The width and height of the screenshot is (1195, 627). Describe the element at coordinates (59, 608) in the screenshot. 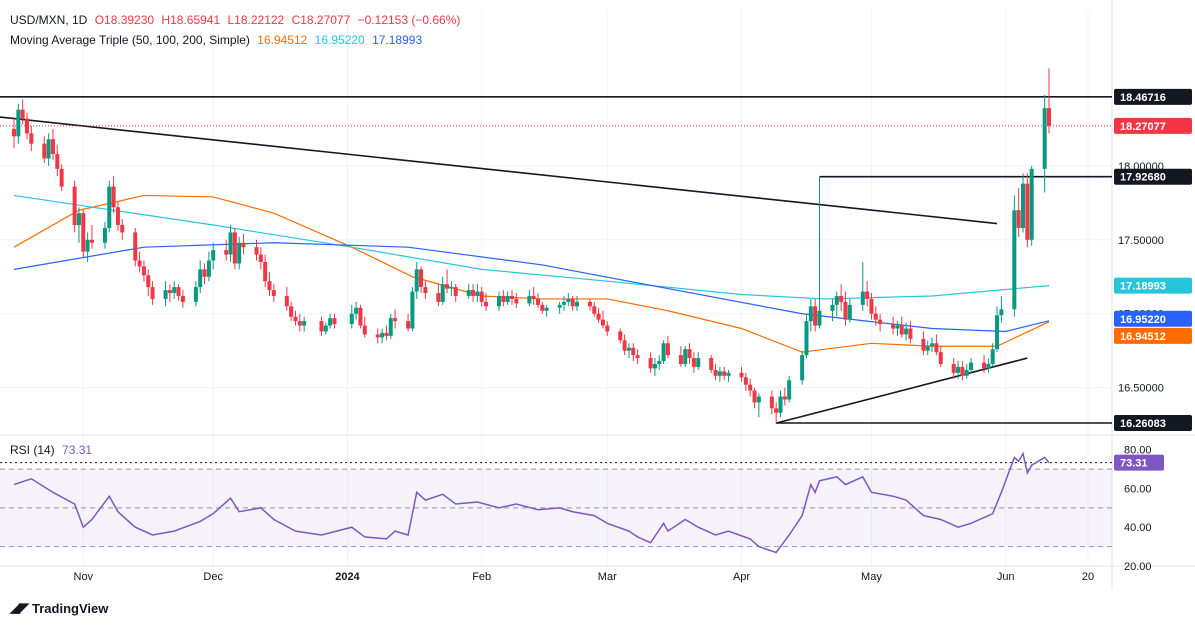

I see `tradingview-brand: ◢◤ TradingView` at that location.